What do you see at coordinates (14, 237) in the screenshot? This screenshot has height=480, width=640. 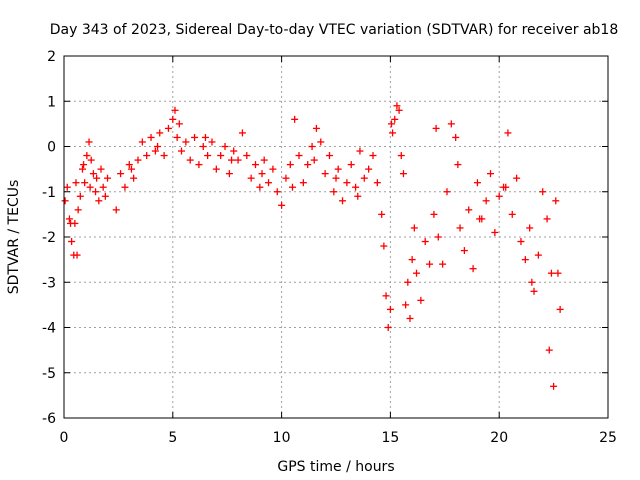 I see `y-axis-label: SDTVAR / TECUs` at bounding box center [14, 237].